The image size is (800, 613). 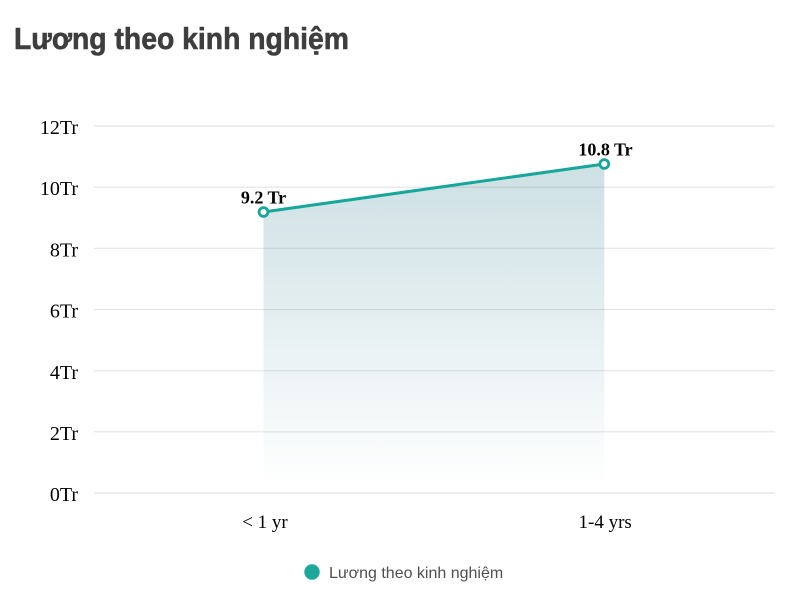 I want to click on svg-text: 1-4 yrs, so click(x=605, y=522).